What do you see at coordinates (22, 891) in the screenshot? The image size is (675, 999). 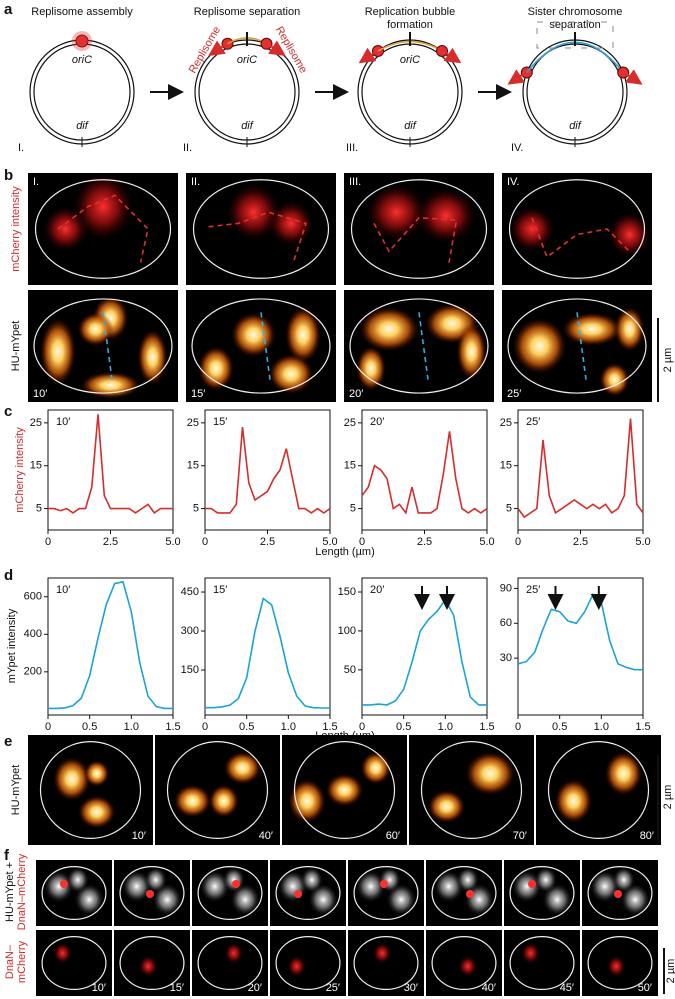 I see `label: DnaN–mCherry` at bounding box center [22, 891].